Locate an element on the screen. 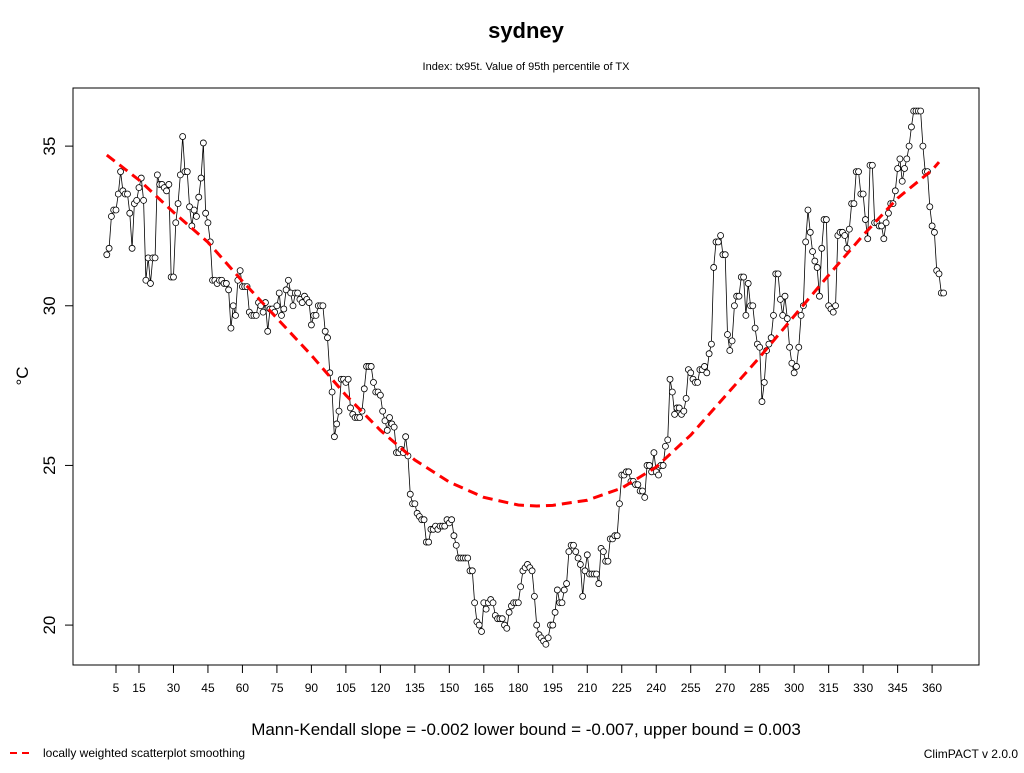 The image size is (1024, 773). y-tick-label: 25 is located at coordinates (49, 465).